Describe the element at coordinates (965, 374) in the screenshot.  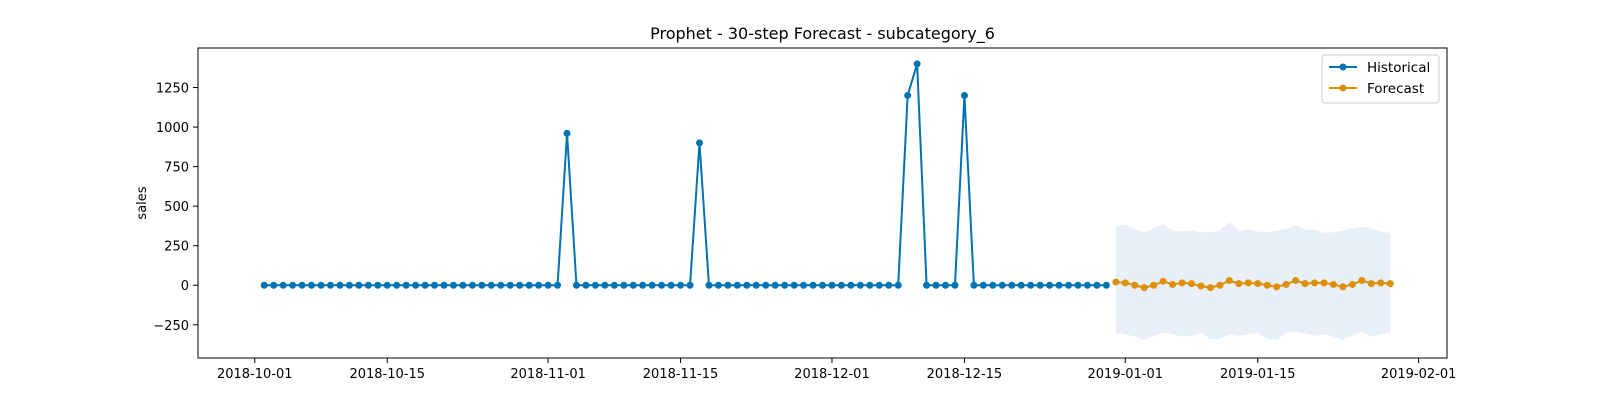
I see `x-tick-label: 2018-12-15` at that location.